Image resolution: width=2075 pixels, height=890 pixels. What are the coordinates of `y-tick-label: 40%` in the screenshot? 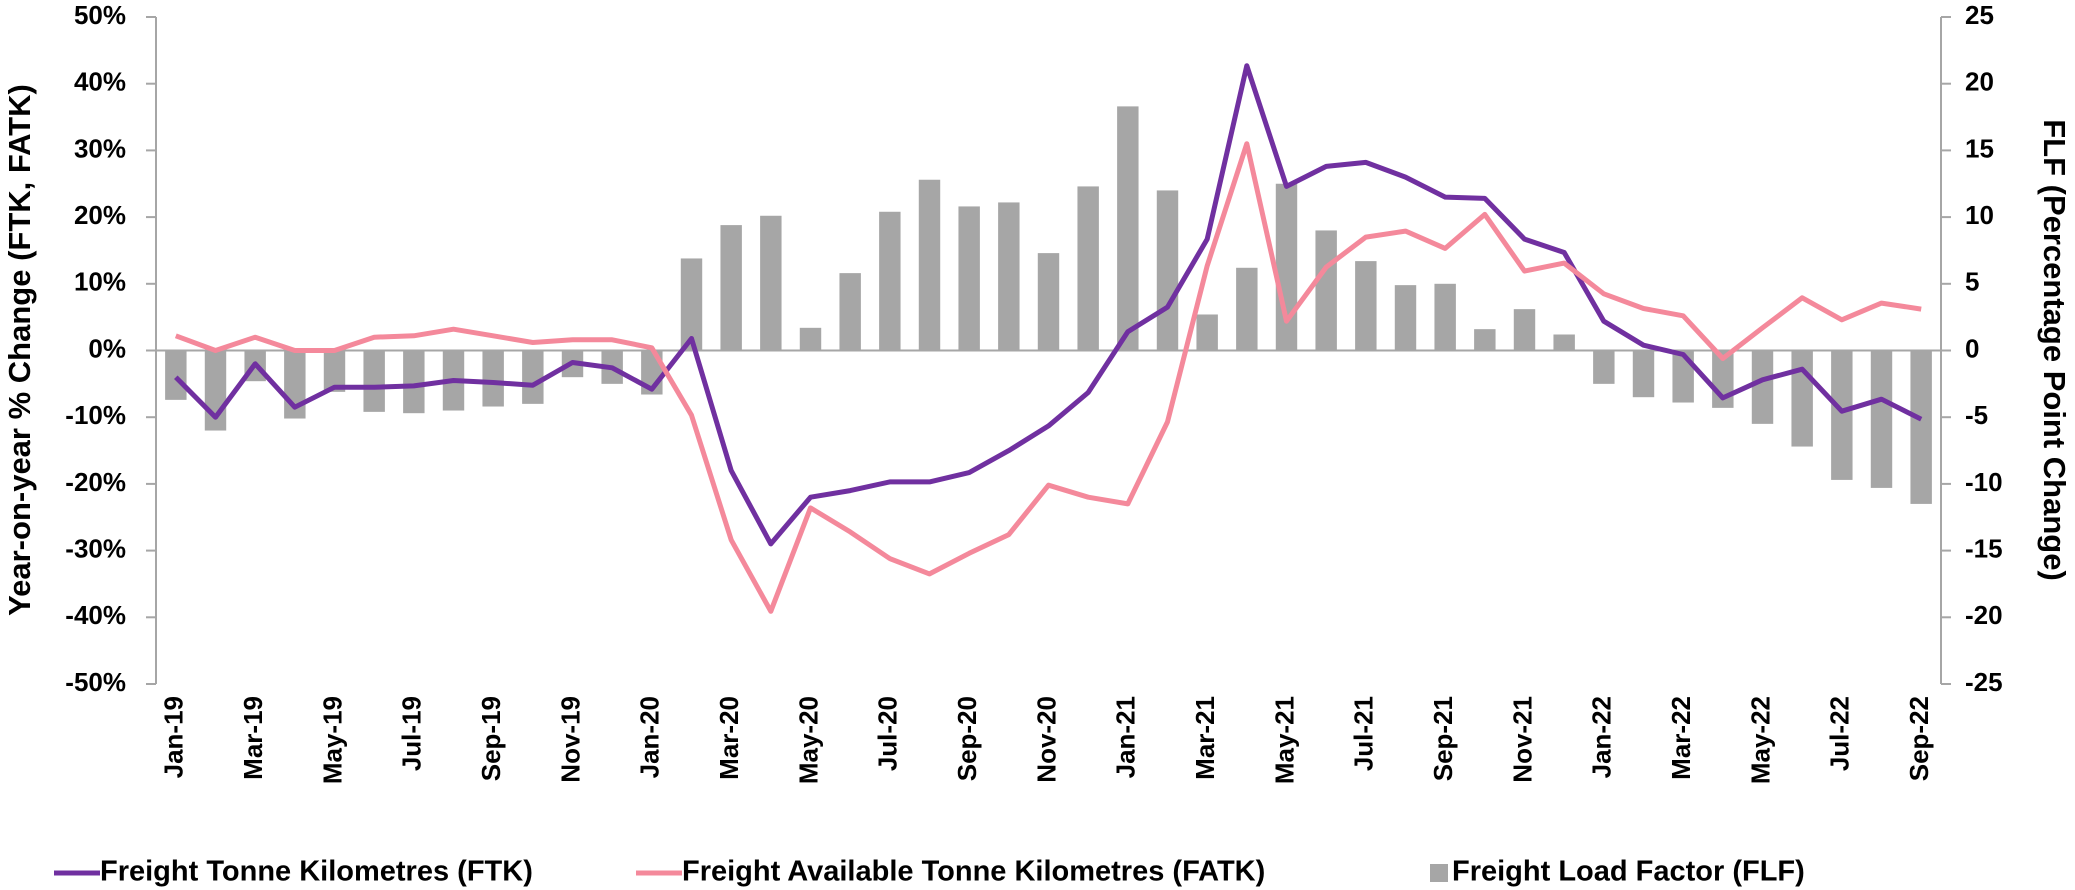 It's located at (100, 82).